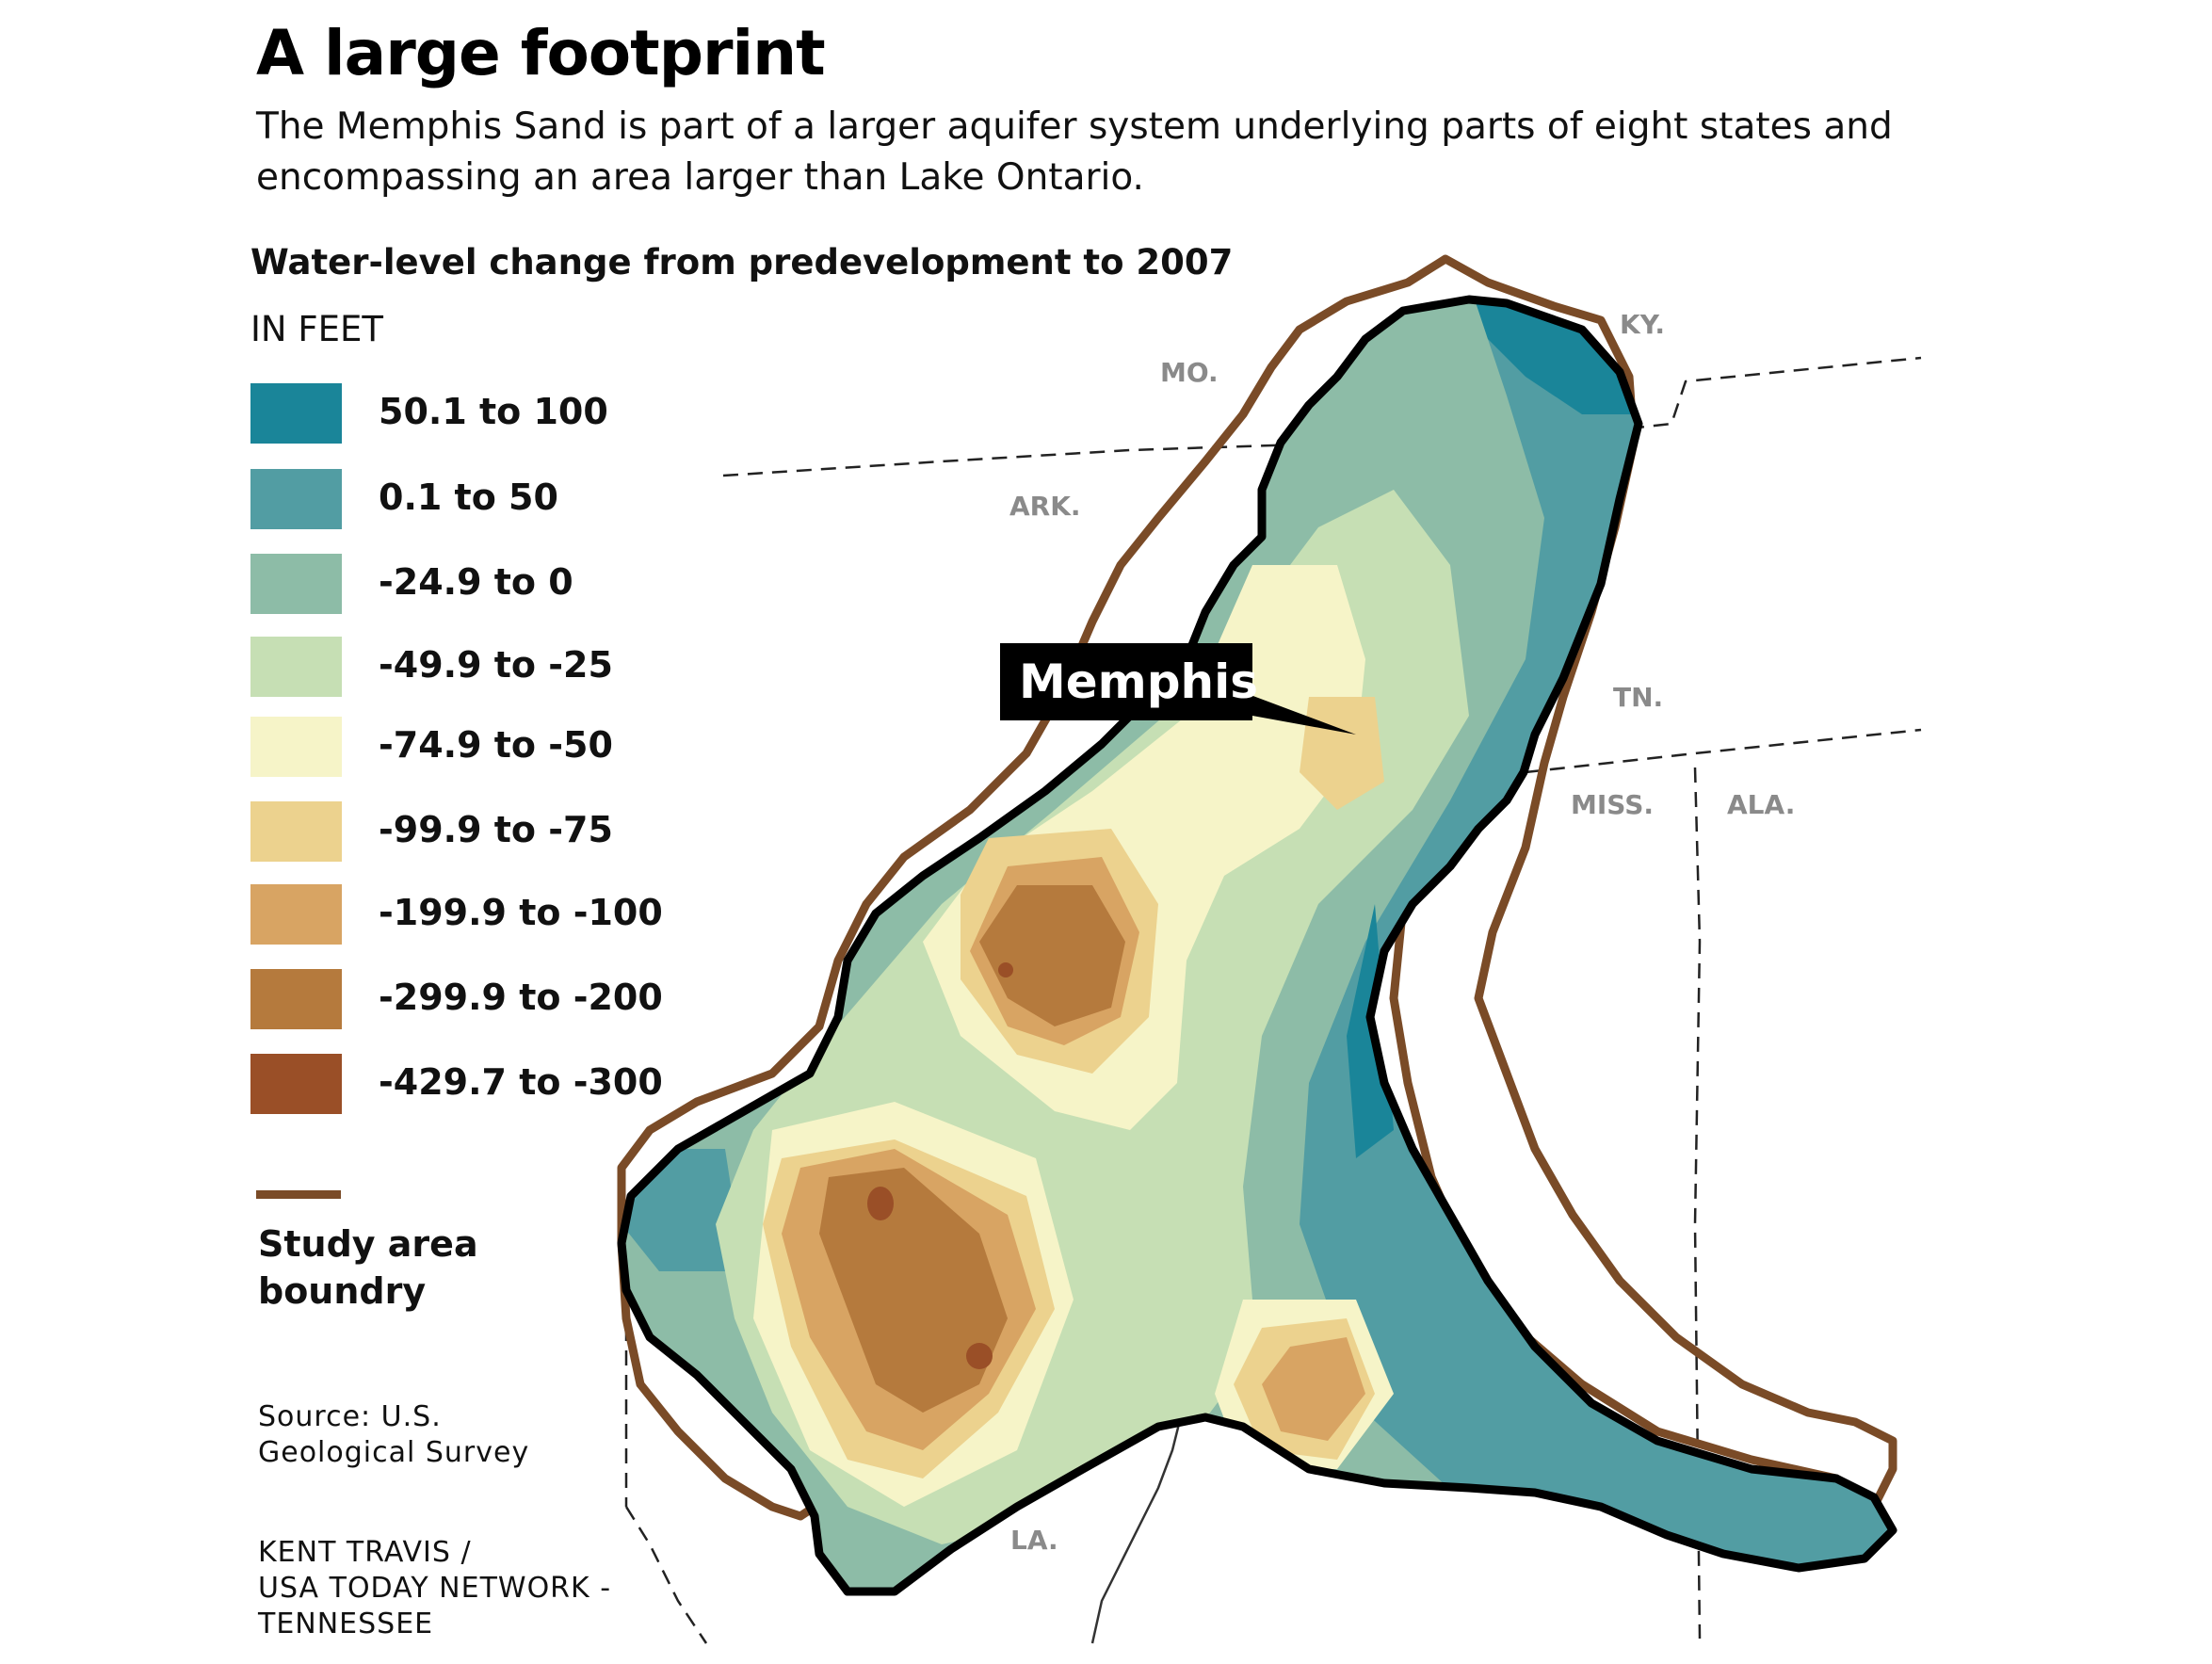 Image resolution: width=2212 pixels, height=1664 pixels. I want to click on legend-label: -24.9 to 0, so click(476, 582).